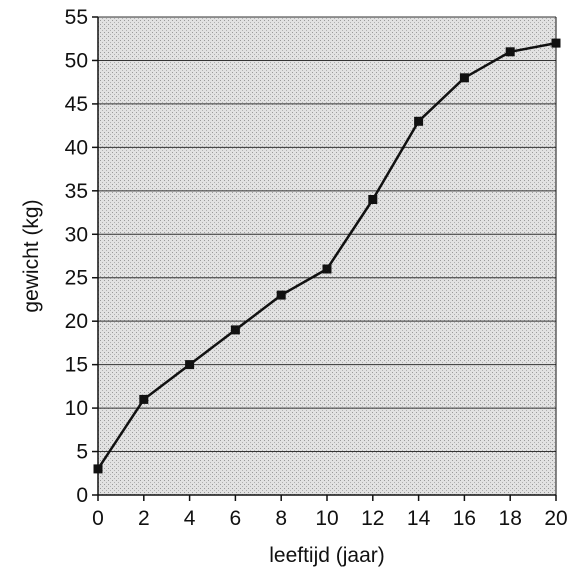  I want to click on y-axis-title: gewicht (kg), so click(31, 255).